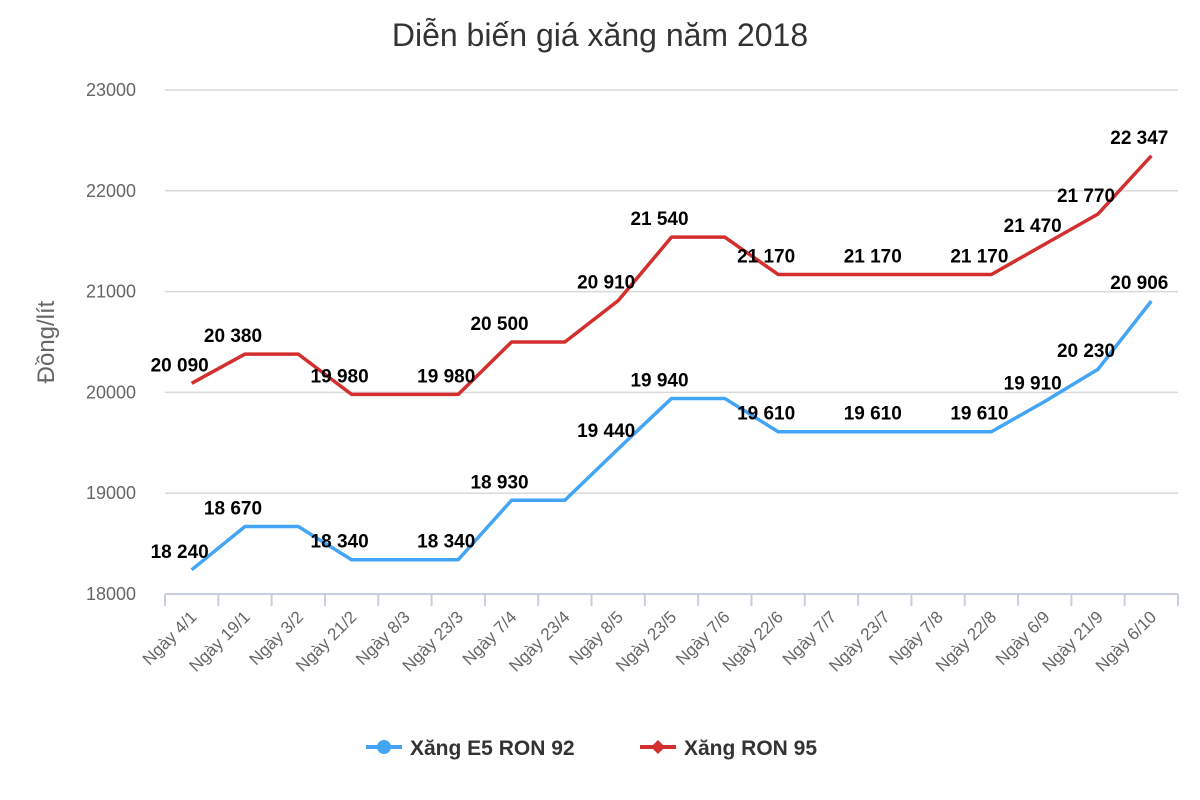  Describe the element at coordinates (180, 552) in the screenshot. I see `data-label: 18 240` at that location.